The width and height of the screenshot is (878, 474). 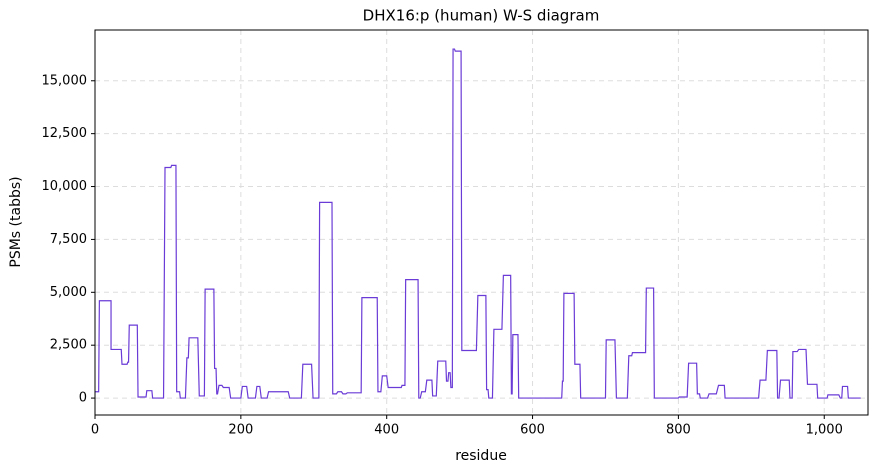 I want to click on x-tick-label: 1,000, so click(x=824, y=430).